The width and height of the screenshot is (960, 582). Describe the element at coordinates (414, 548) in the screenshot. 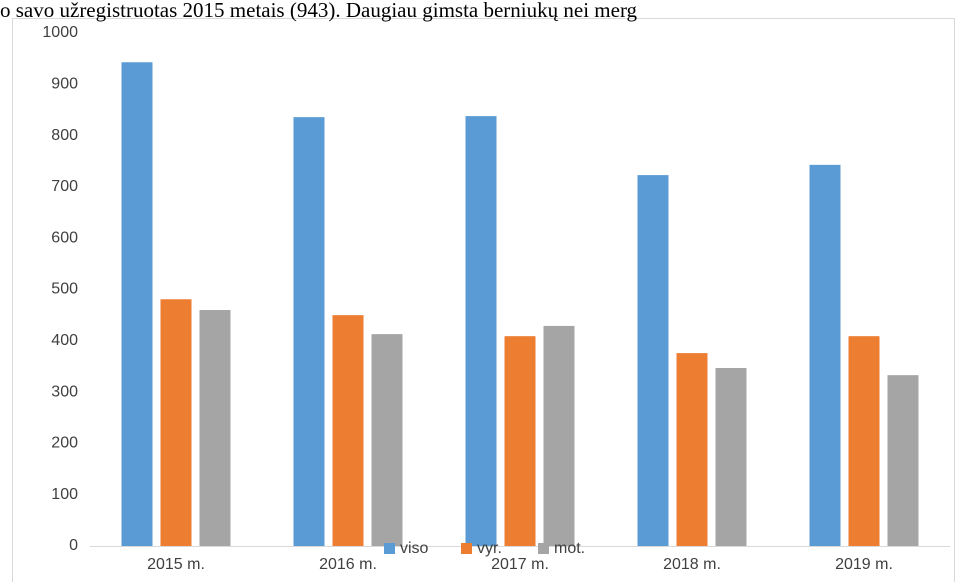

I see `legend-label: viso` at that location.